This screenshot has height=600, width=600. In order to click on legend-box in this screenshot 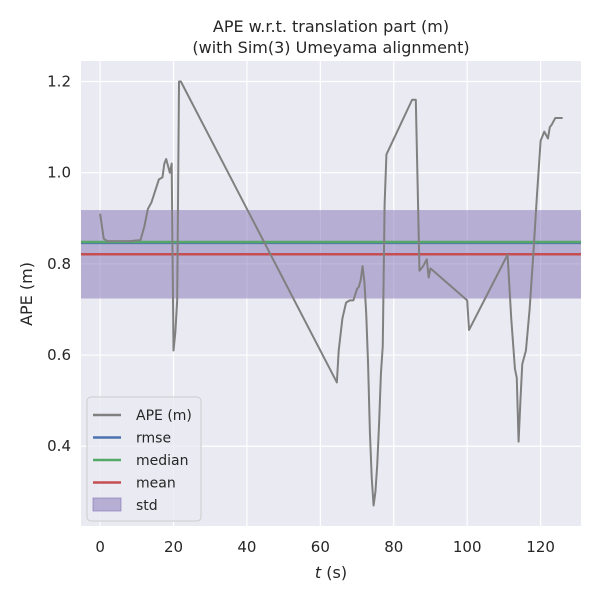, I will do `click(144, 459)`.